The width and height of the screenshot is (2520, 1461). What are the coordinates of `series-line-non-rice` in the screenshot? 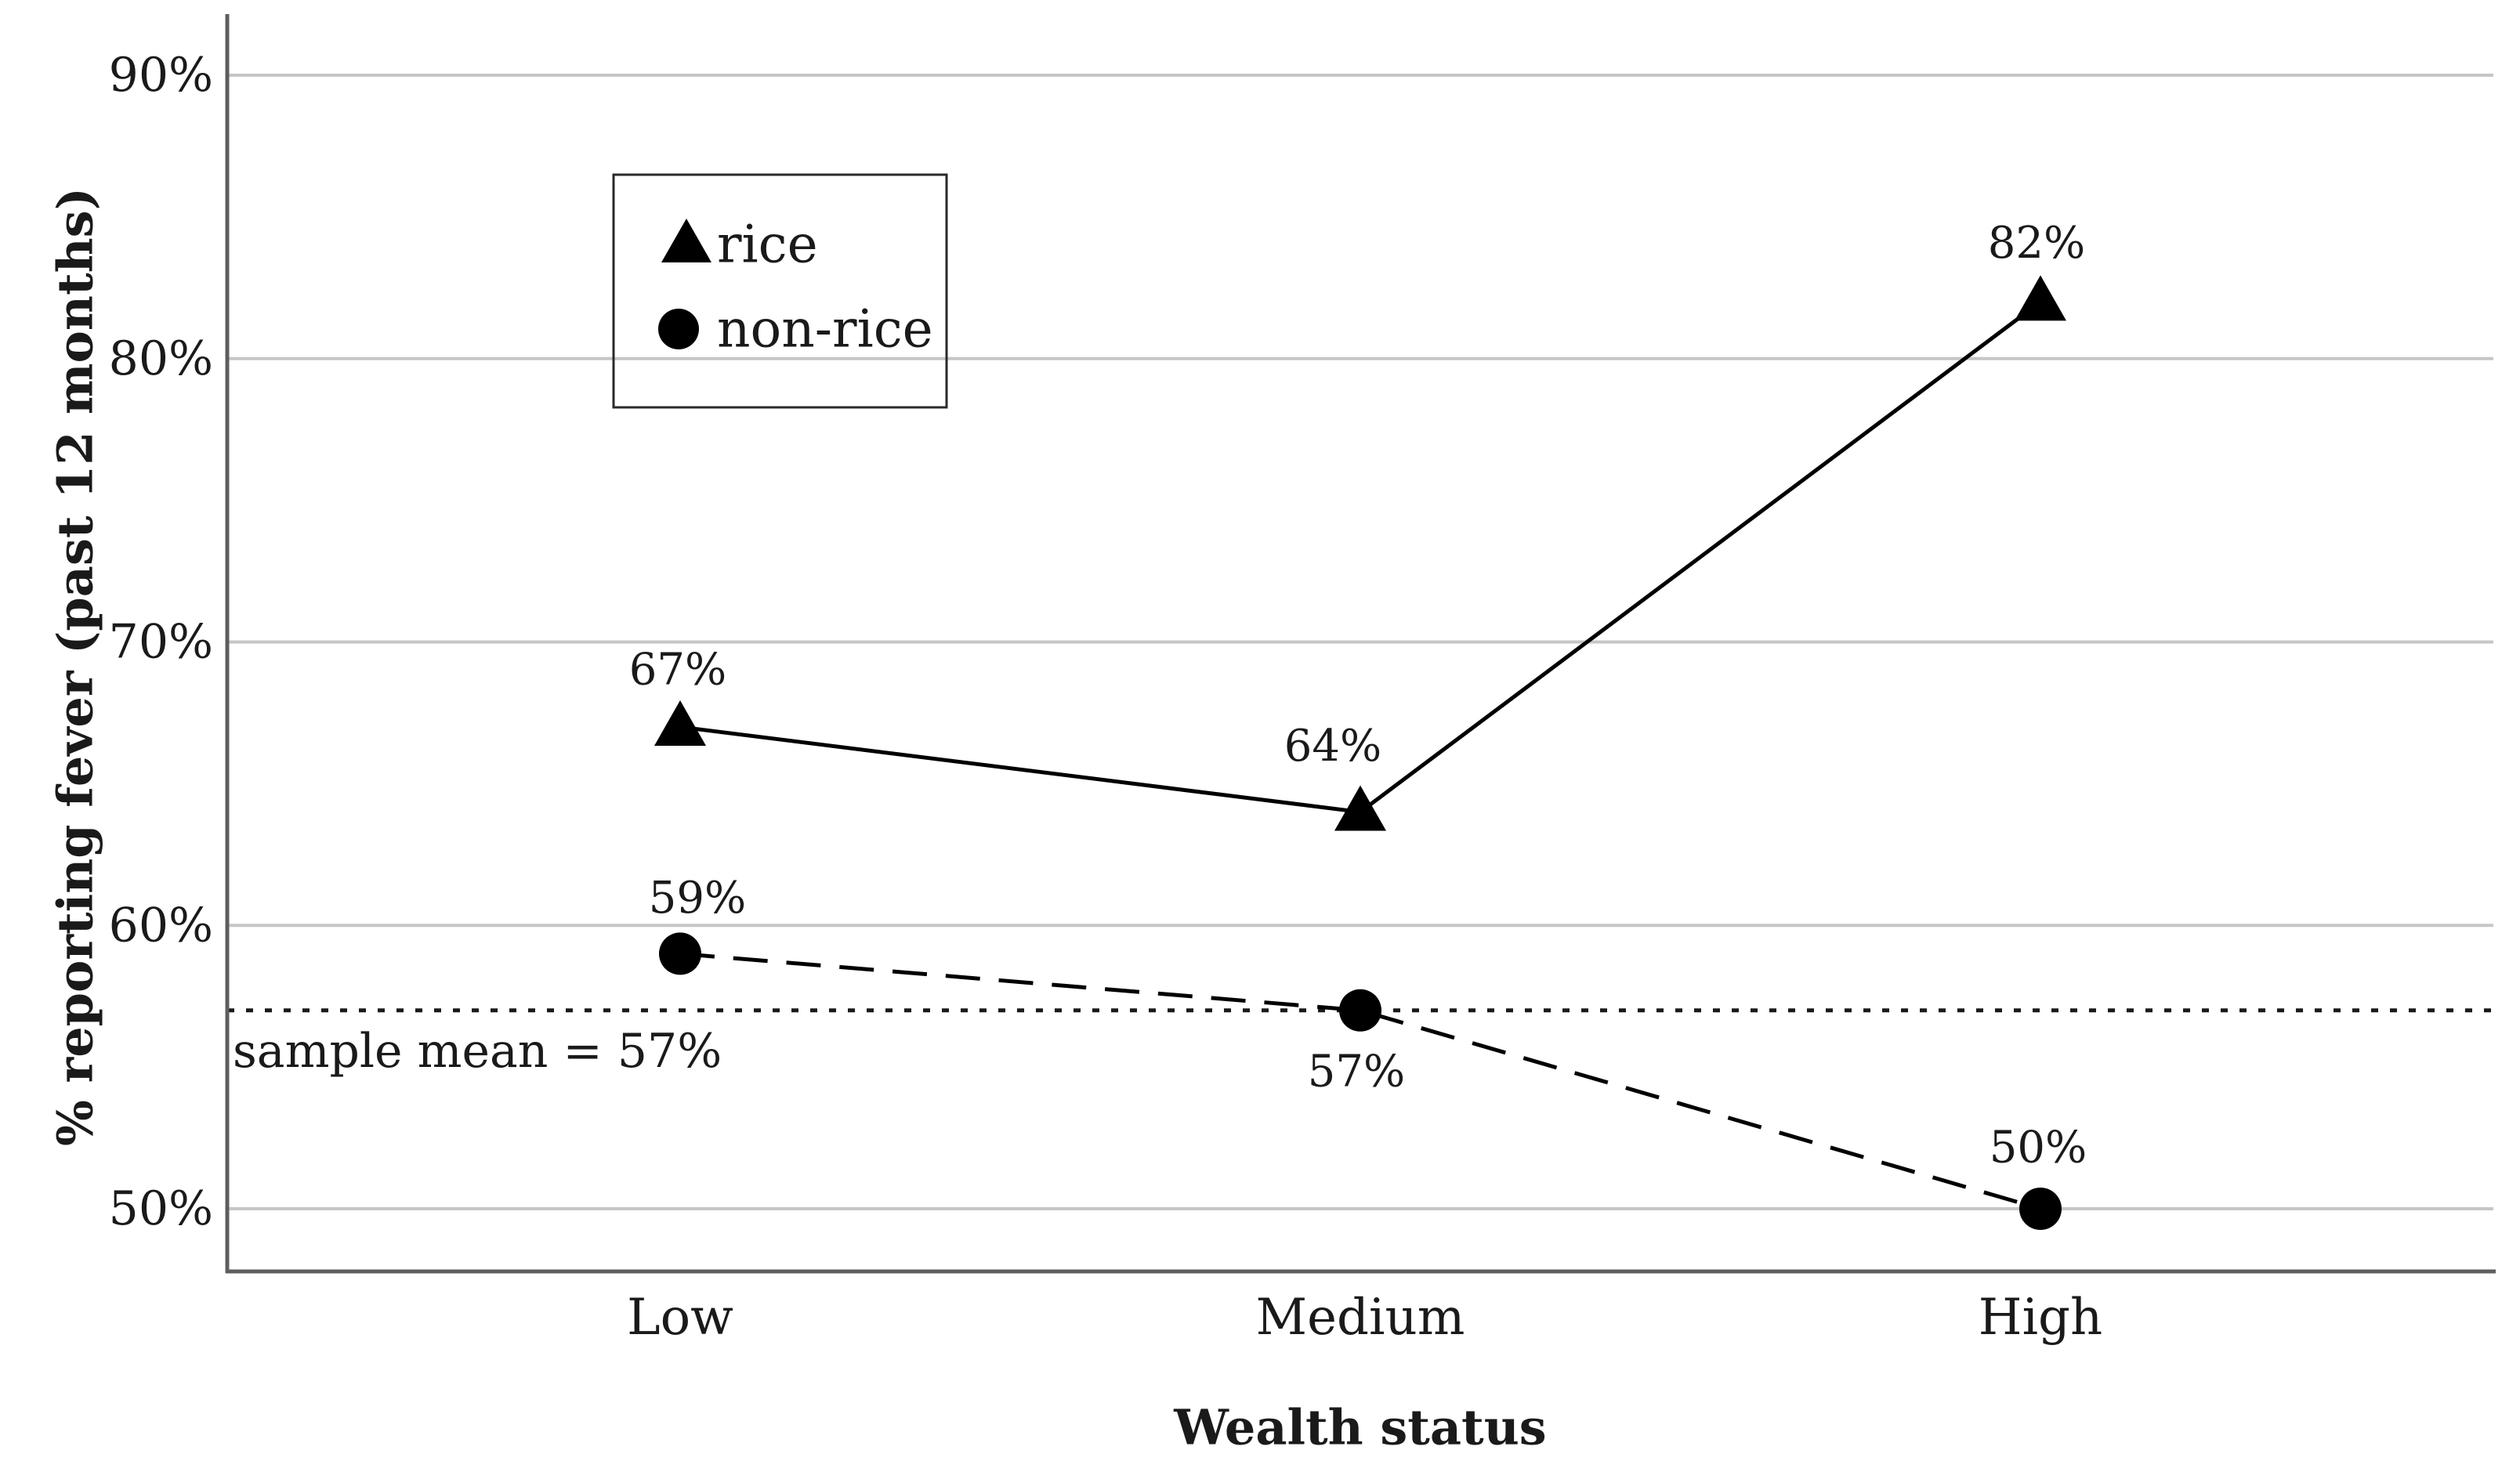 It's located at (1360, 1081).